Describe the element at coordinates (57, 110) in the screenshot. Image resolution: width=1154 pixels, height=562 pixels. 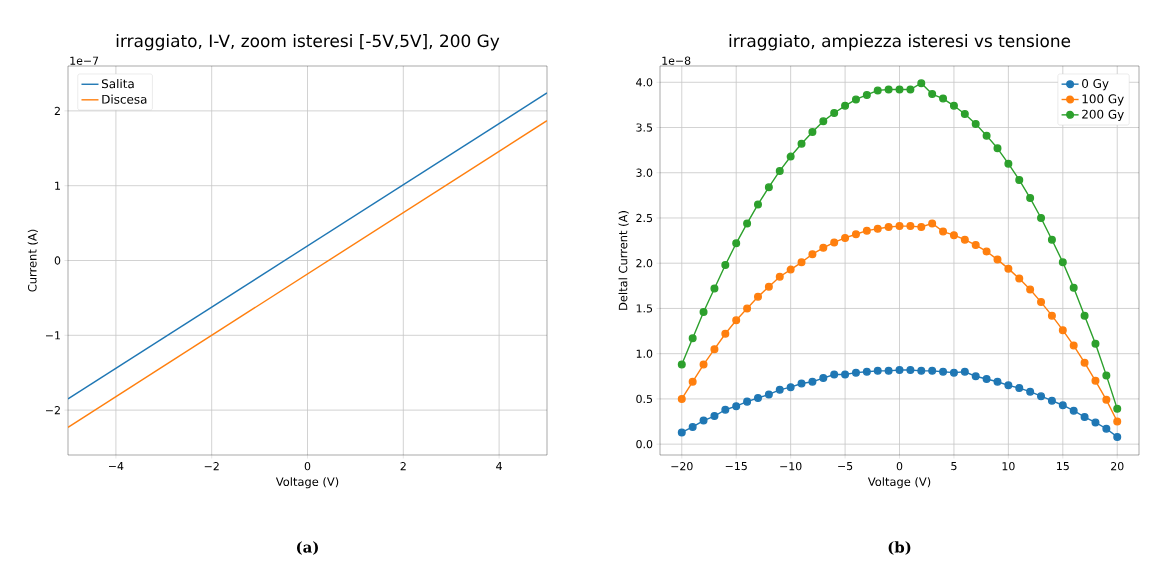
I see `y-tick-label: 2` at that location.